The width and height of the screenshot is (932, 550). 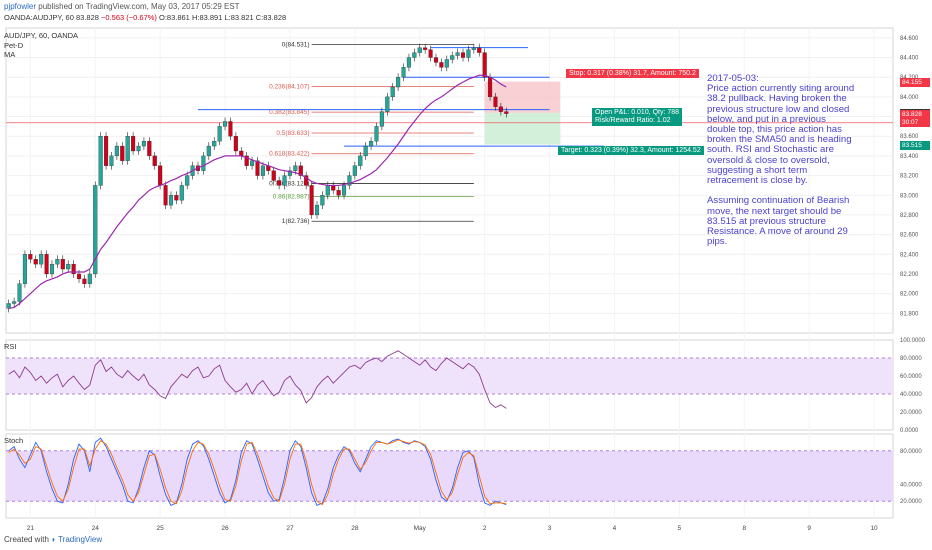 What do you see at coordinates (14, 440) in the screenshot?
I see `stoch-pane-label: Stoch` at bounding box center [14, 440].